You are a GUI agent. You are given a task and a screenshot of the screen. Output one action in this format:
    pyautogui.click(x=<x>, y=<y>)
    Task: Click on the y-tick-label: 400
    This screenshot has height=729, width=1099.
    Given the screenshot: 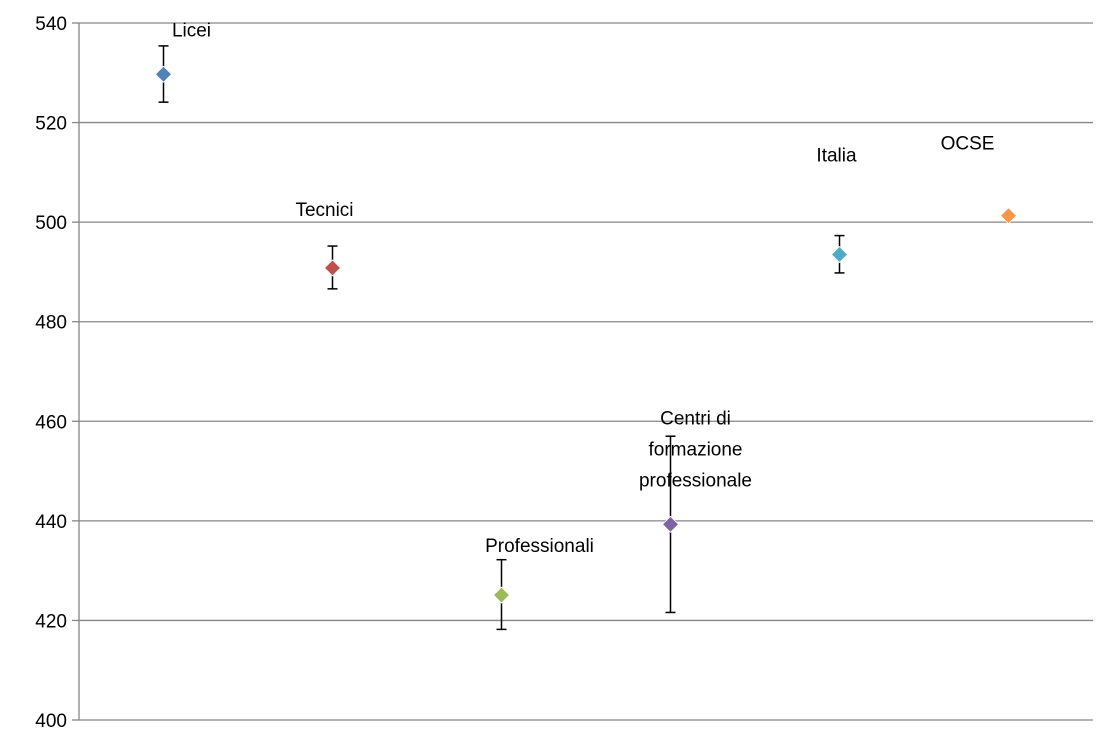 What is the action you would take?
    pyautogui.click(x=51, y=720)
    